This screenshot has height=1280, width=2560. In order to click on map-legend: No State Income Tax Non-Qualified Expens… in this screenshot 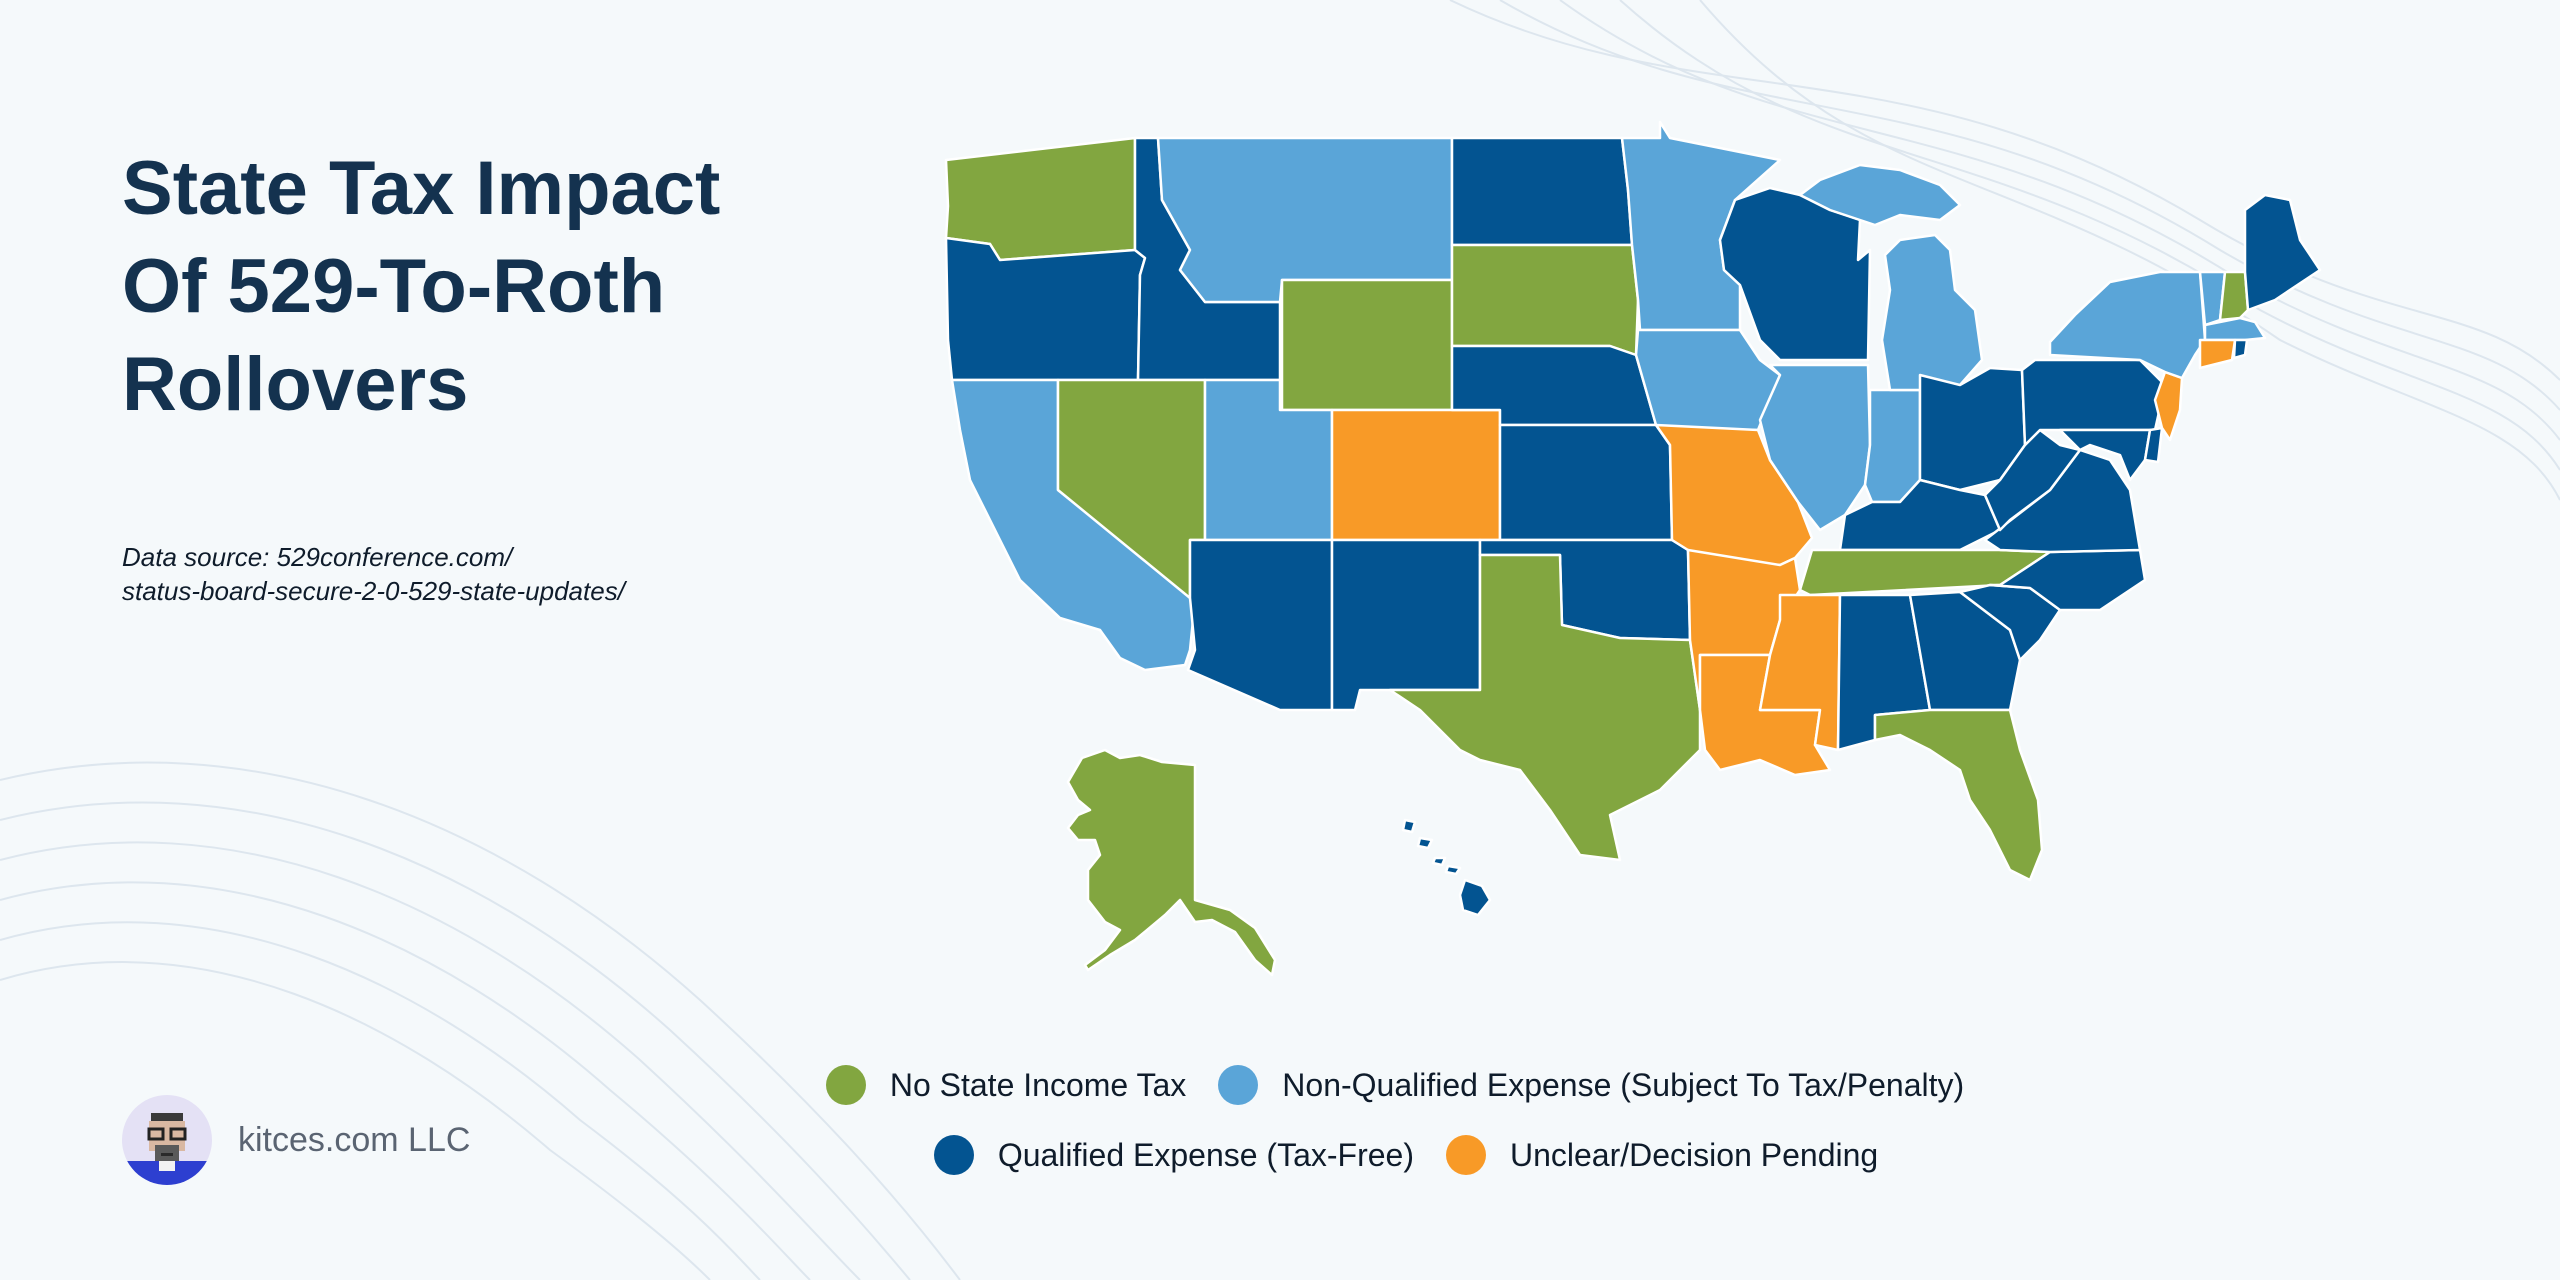, I will do `click(1280, 1120)`.